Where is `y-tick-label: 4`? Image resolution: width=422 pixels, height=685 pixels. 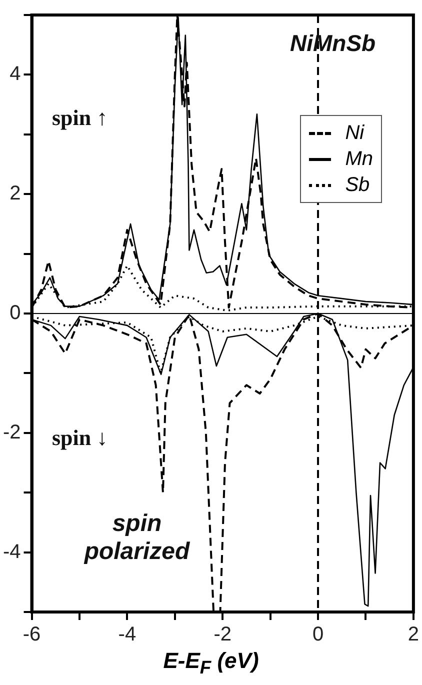 y-tick-label: 4 is located at coordinates (15, 74).